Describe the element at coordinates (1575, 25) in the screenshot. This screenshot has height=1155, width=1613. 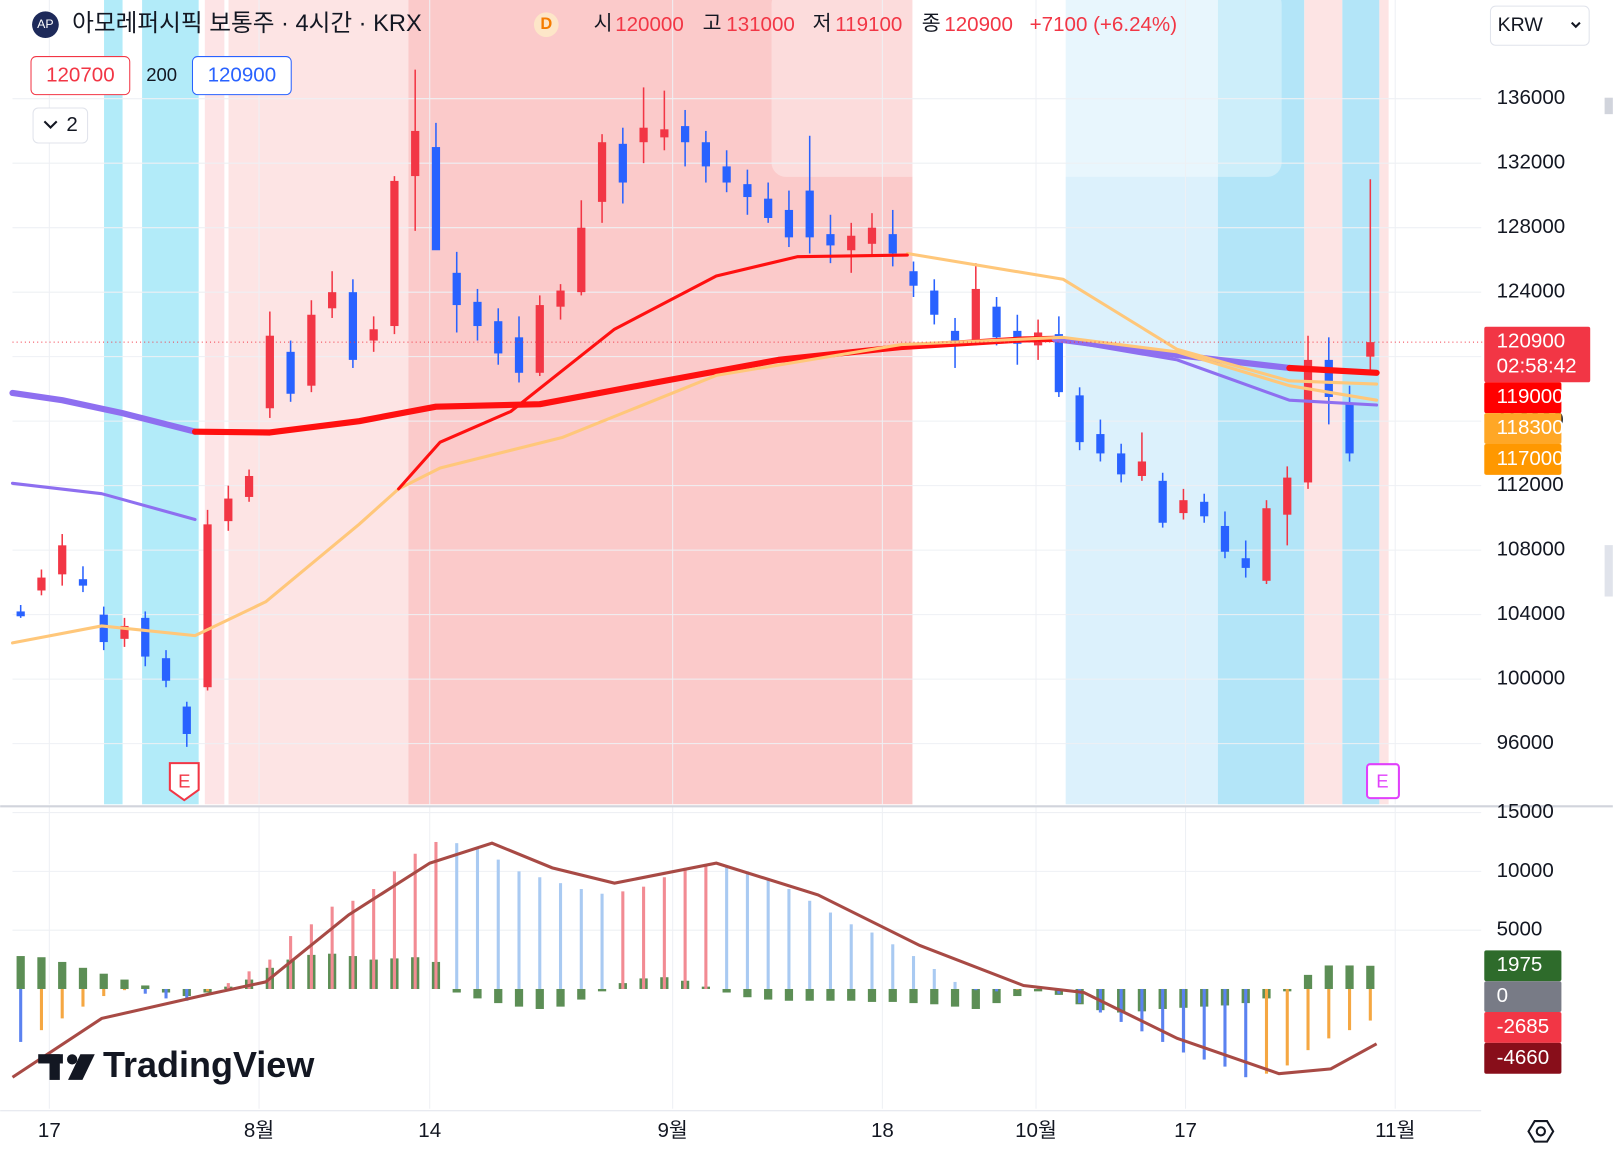
I see `chevron` at that location.